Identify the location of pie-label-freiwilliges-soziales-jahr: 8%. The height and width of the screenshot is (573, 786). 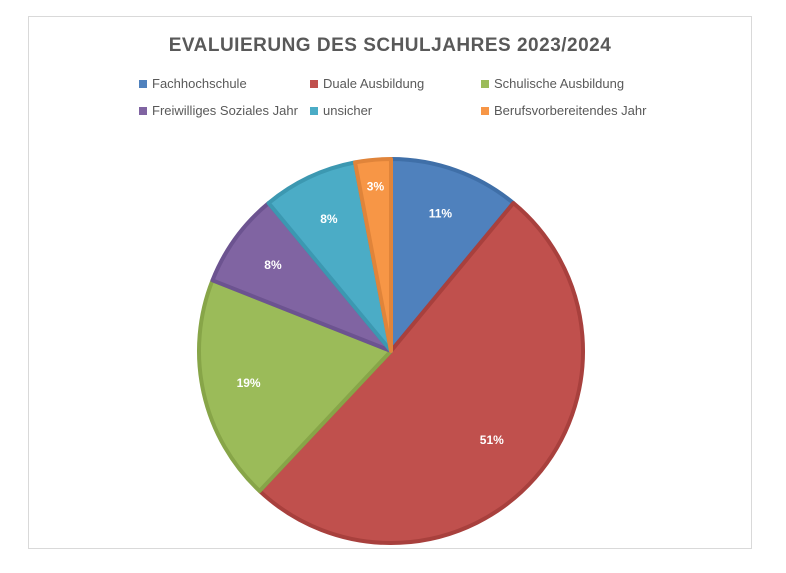
(273, 265).